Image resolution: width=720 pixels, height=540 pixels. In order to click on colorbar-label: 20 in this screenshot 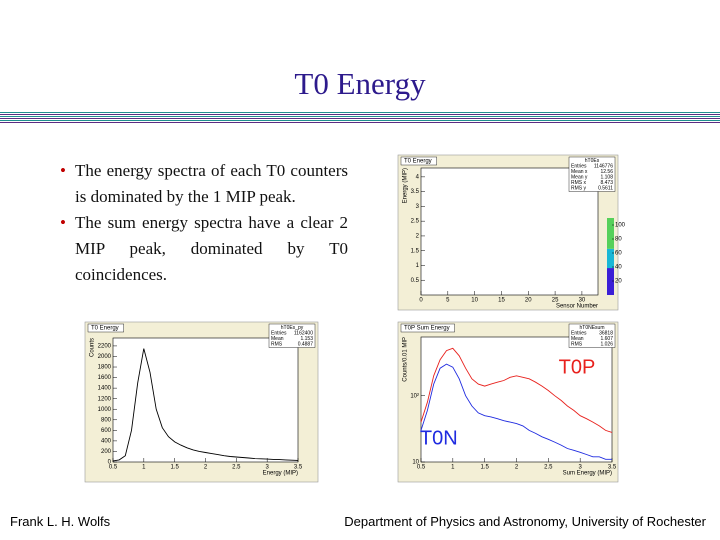, I will do `click(618, 282)`.